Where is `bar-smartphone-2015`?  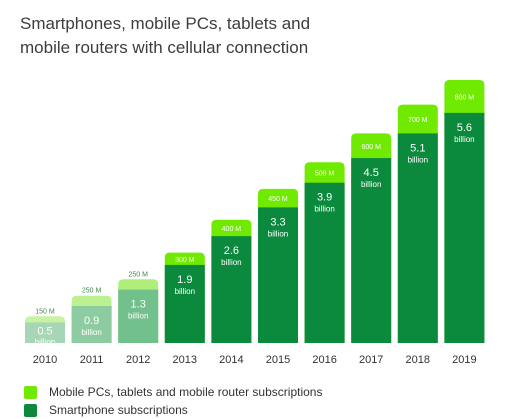 bar-smartphone-2015 is located at coordinates (278, 275).